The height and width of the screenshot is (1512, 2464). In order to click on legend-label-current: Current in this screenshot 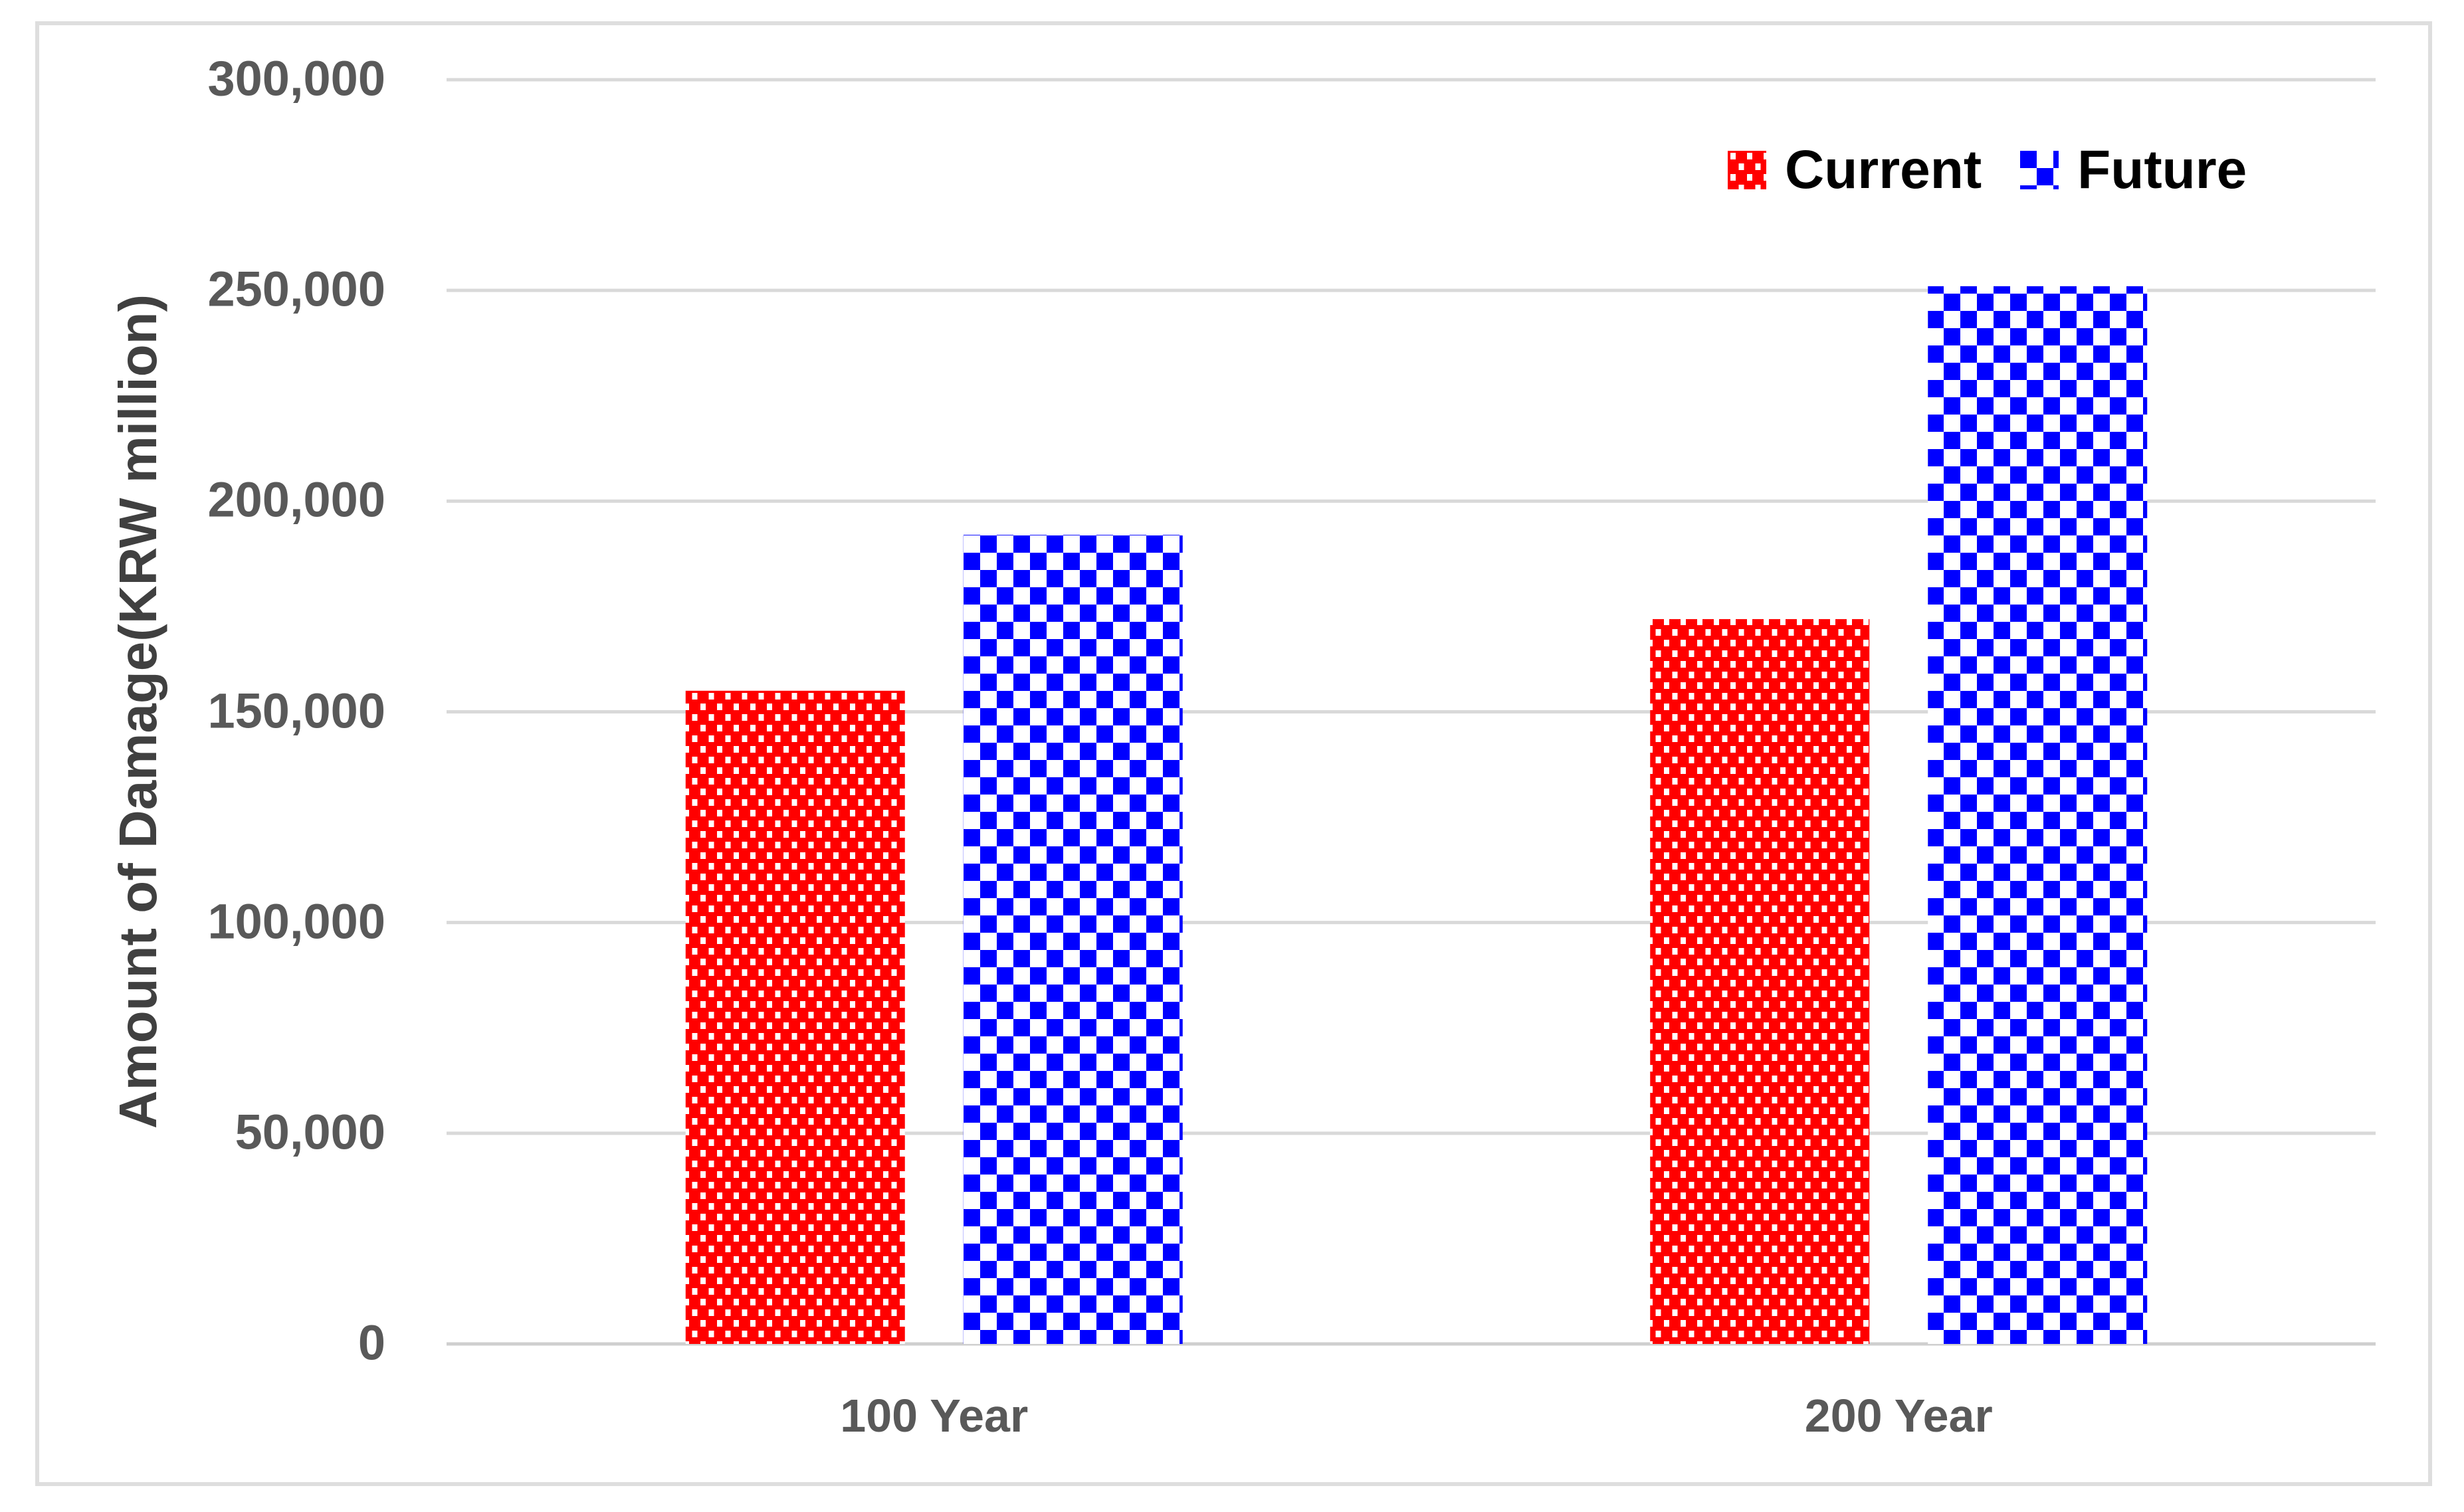, I will do `click(1883, 170)`.